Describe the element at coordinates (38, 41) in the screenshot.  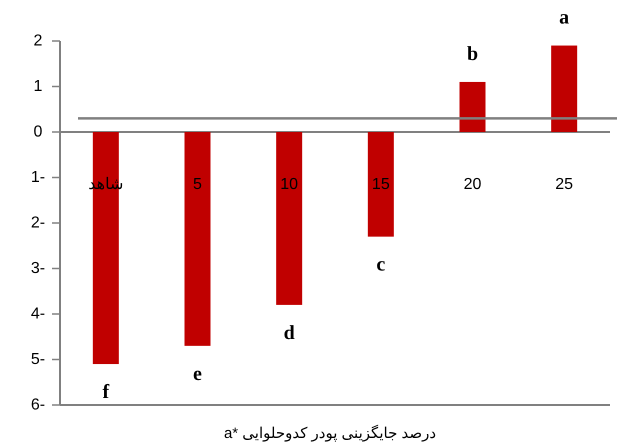
I see `y-tick-label: 2` at that location.